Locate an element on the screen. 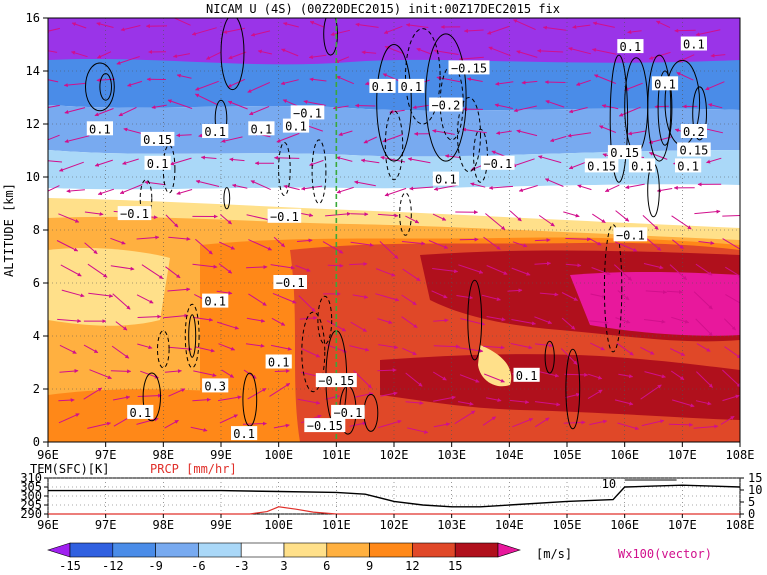 The image size is (767, 575). vector-legend-label: Wx100(vector) is located at coordinates (665, 554).